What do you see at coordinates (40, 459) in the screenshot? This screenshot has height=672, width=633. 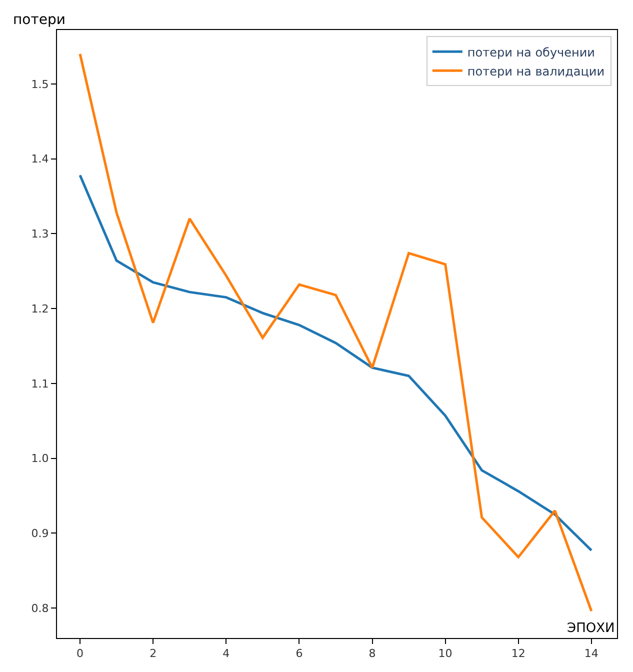 I see `y-tick-label: 1.0` at bounding box center [40, 459].